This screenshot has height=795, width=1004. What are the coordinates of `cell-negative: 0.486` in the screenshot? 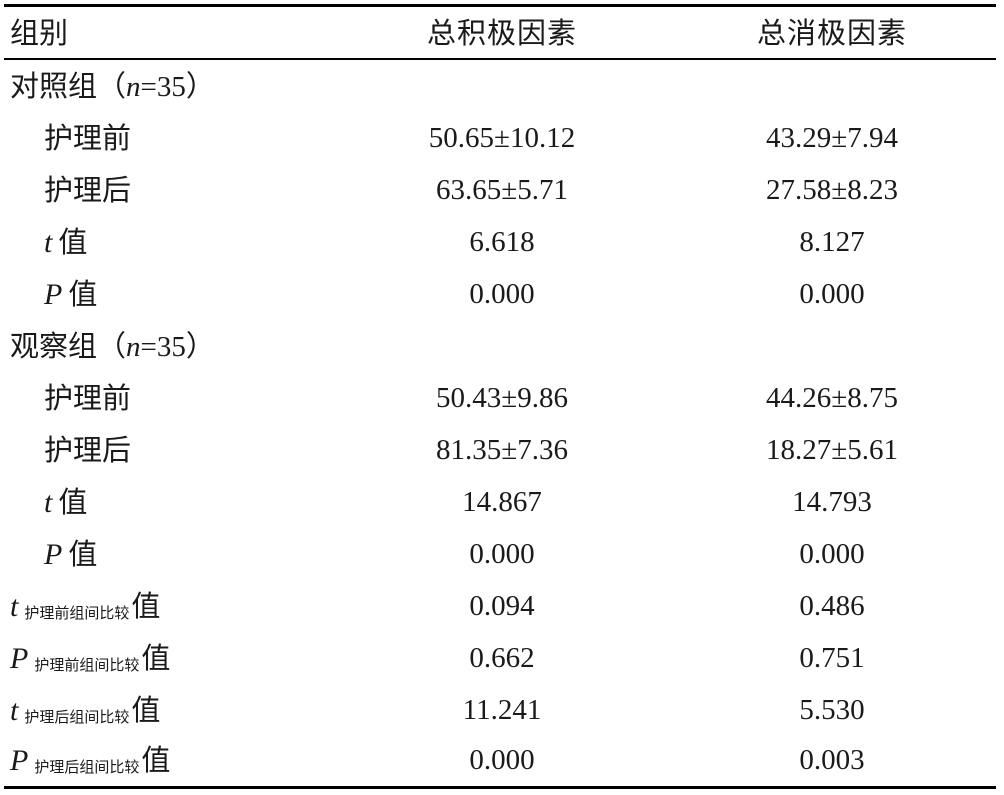 It's located at (832, 606).